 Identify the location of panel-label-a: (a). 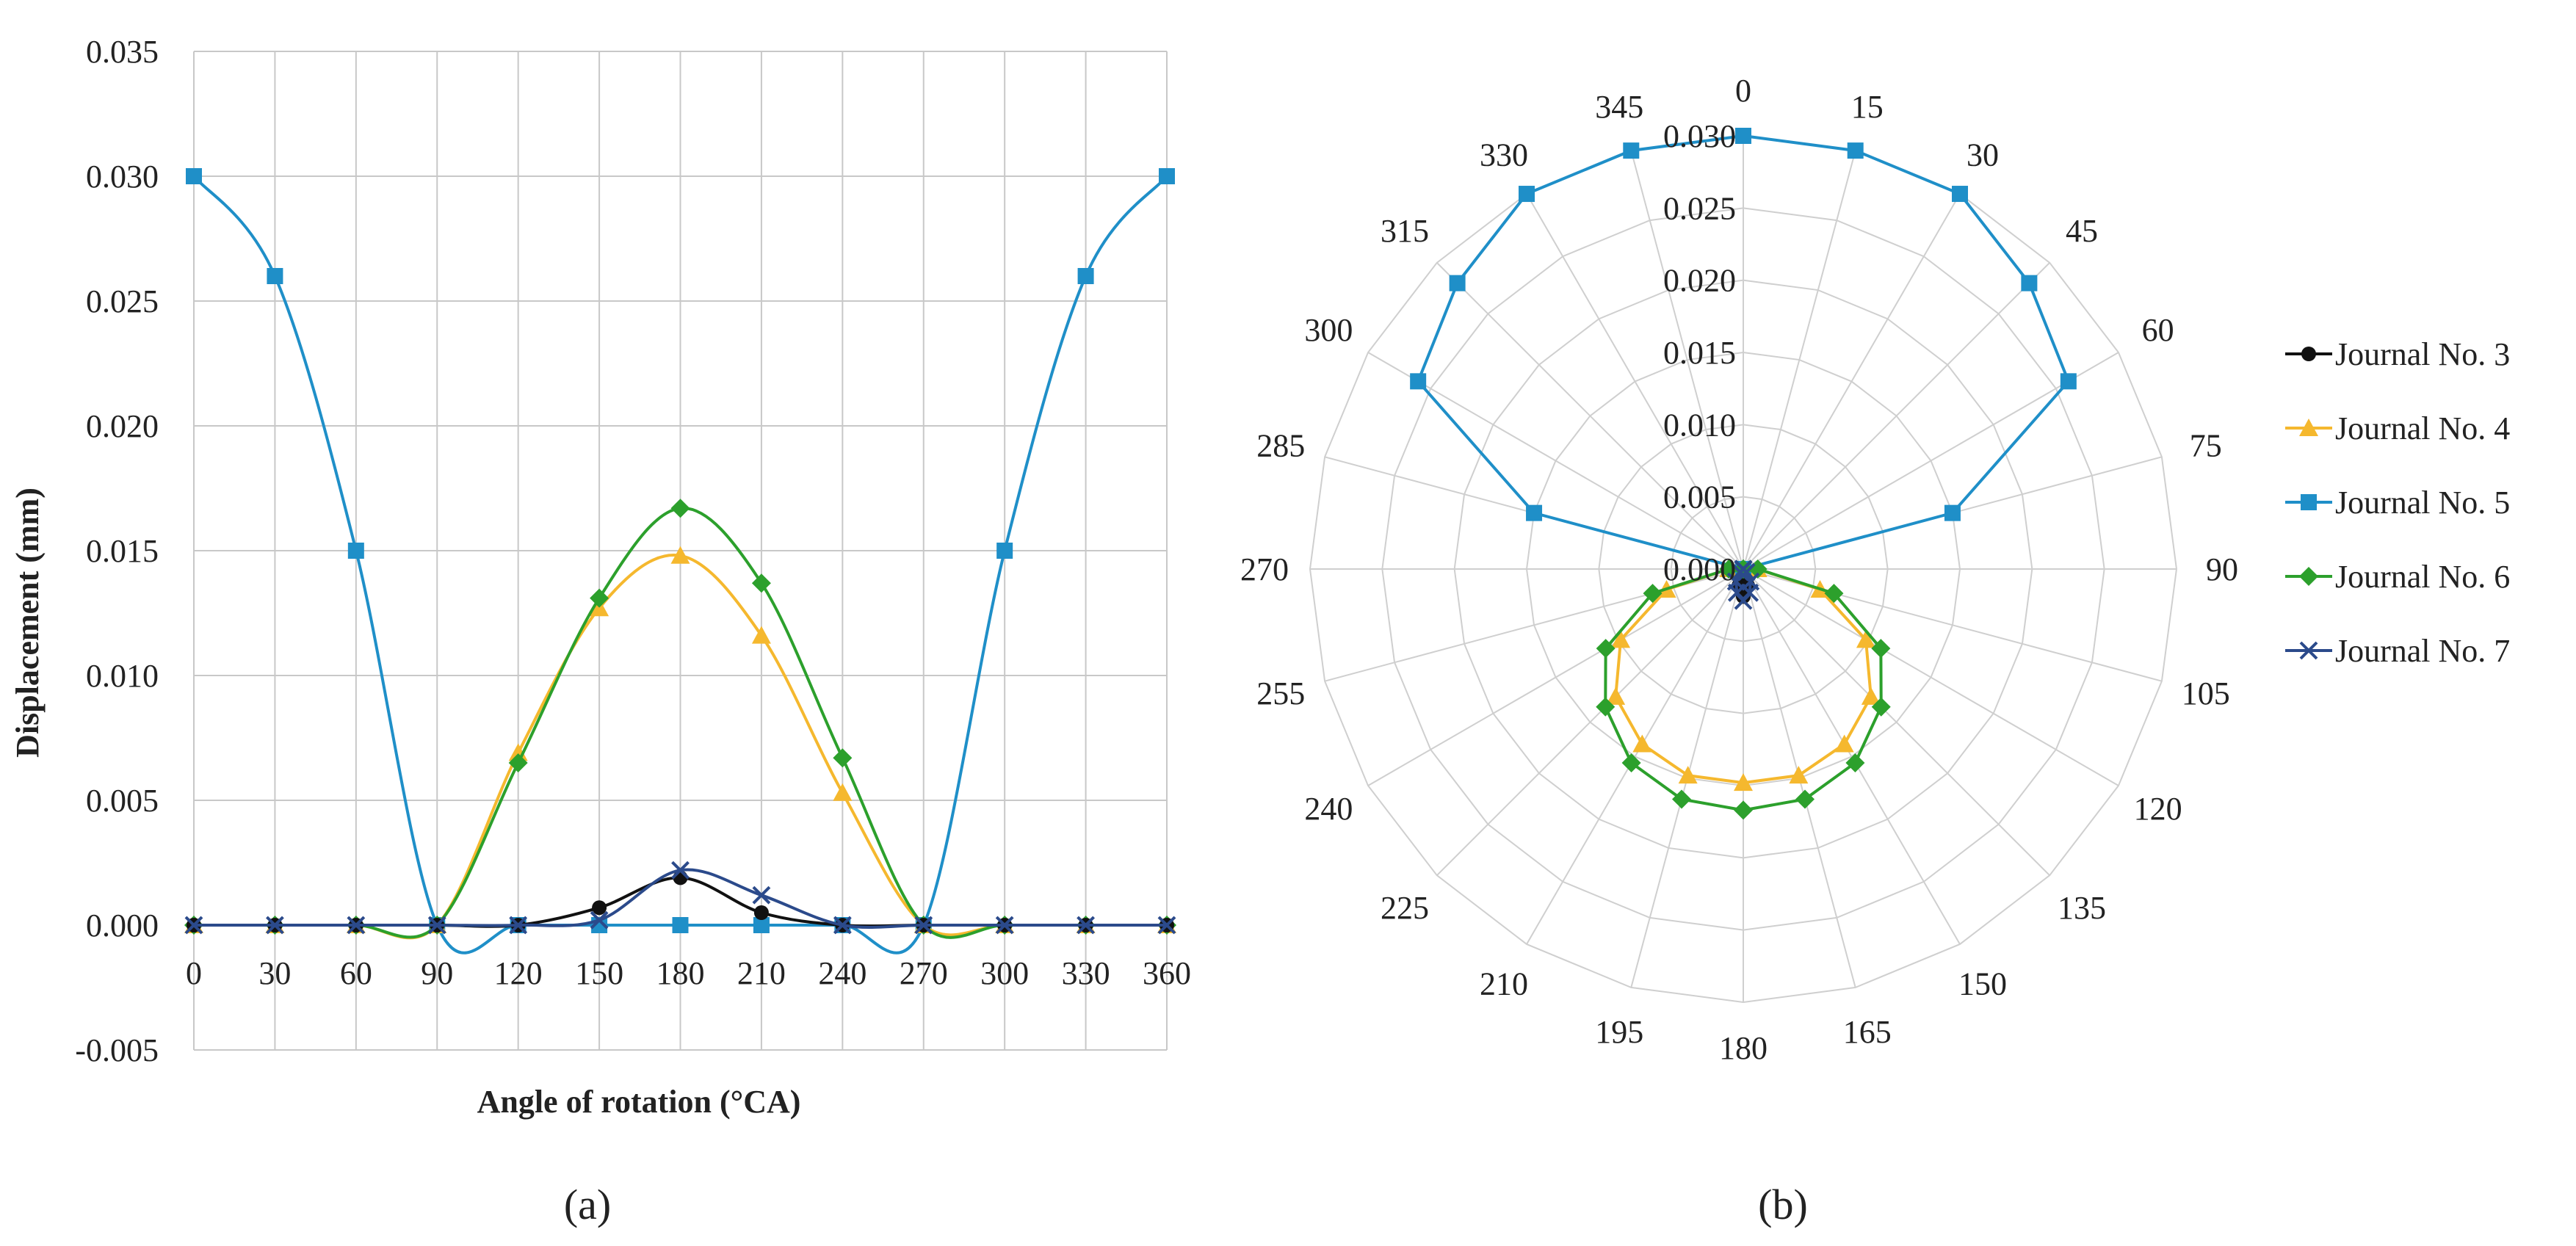
(587, 1204).